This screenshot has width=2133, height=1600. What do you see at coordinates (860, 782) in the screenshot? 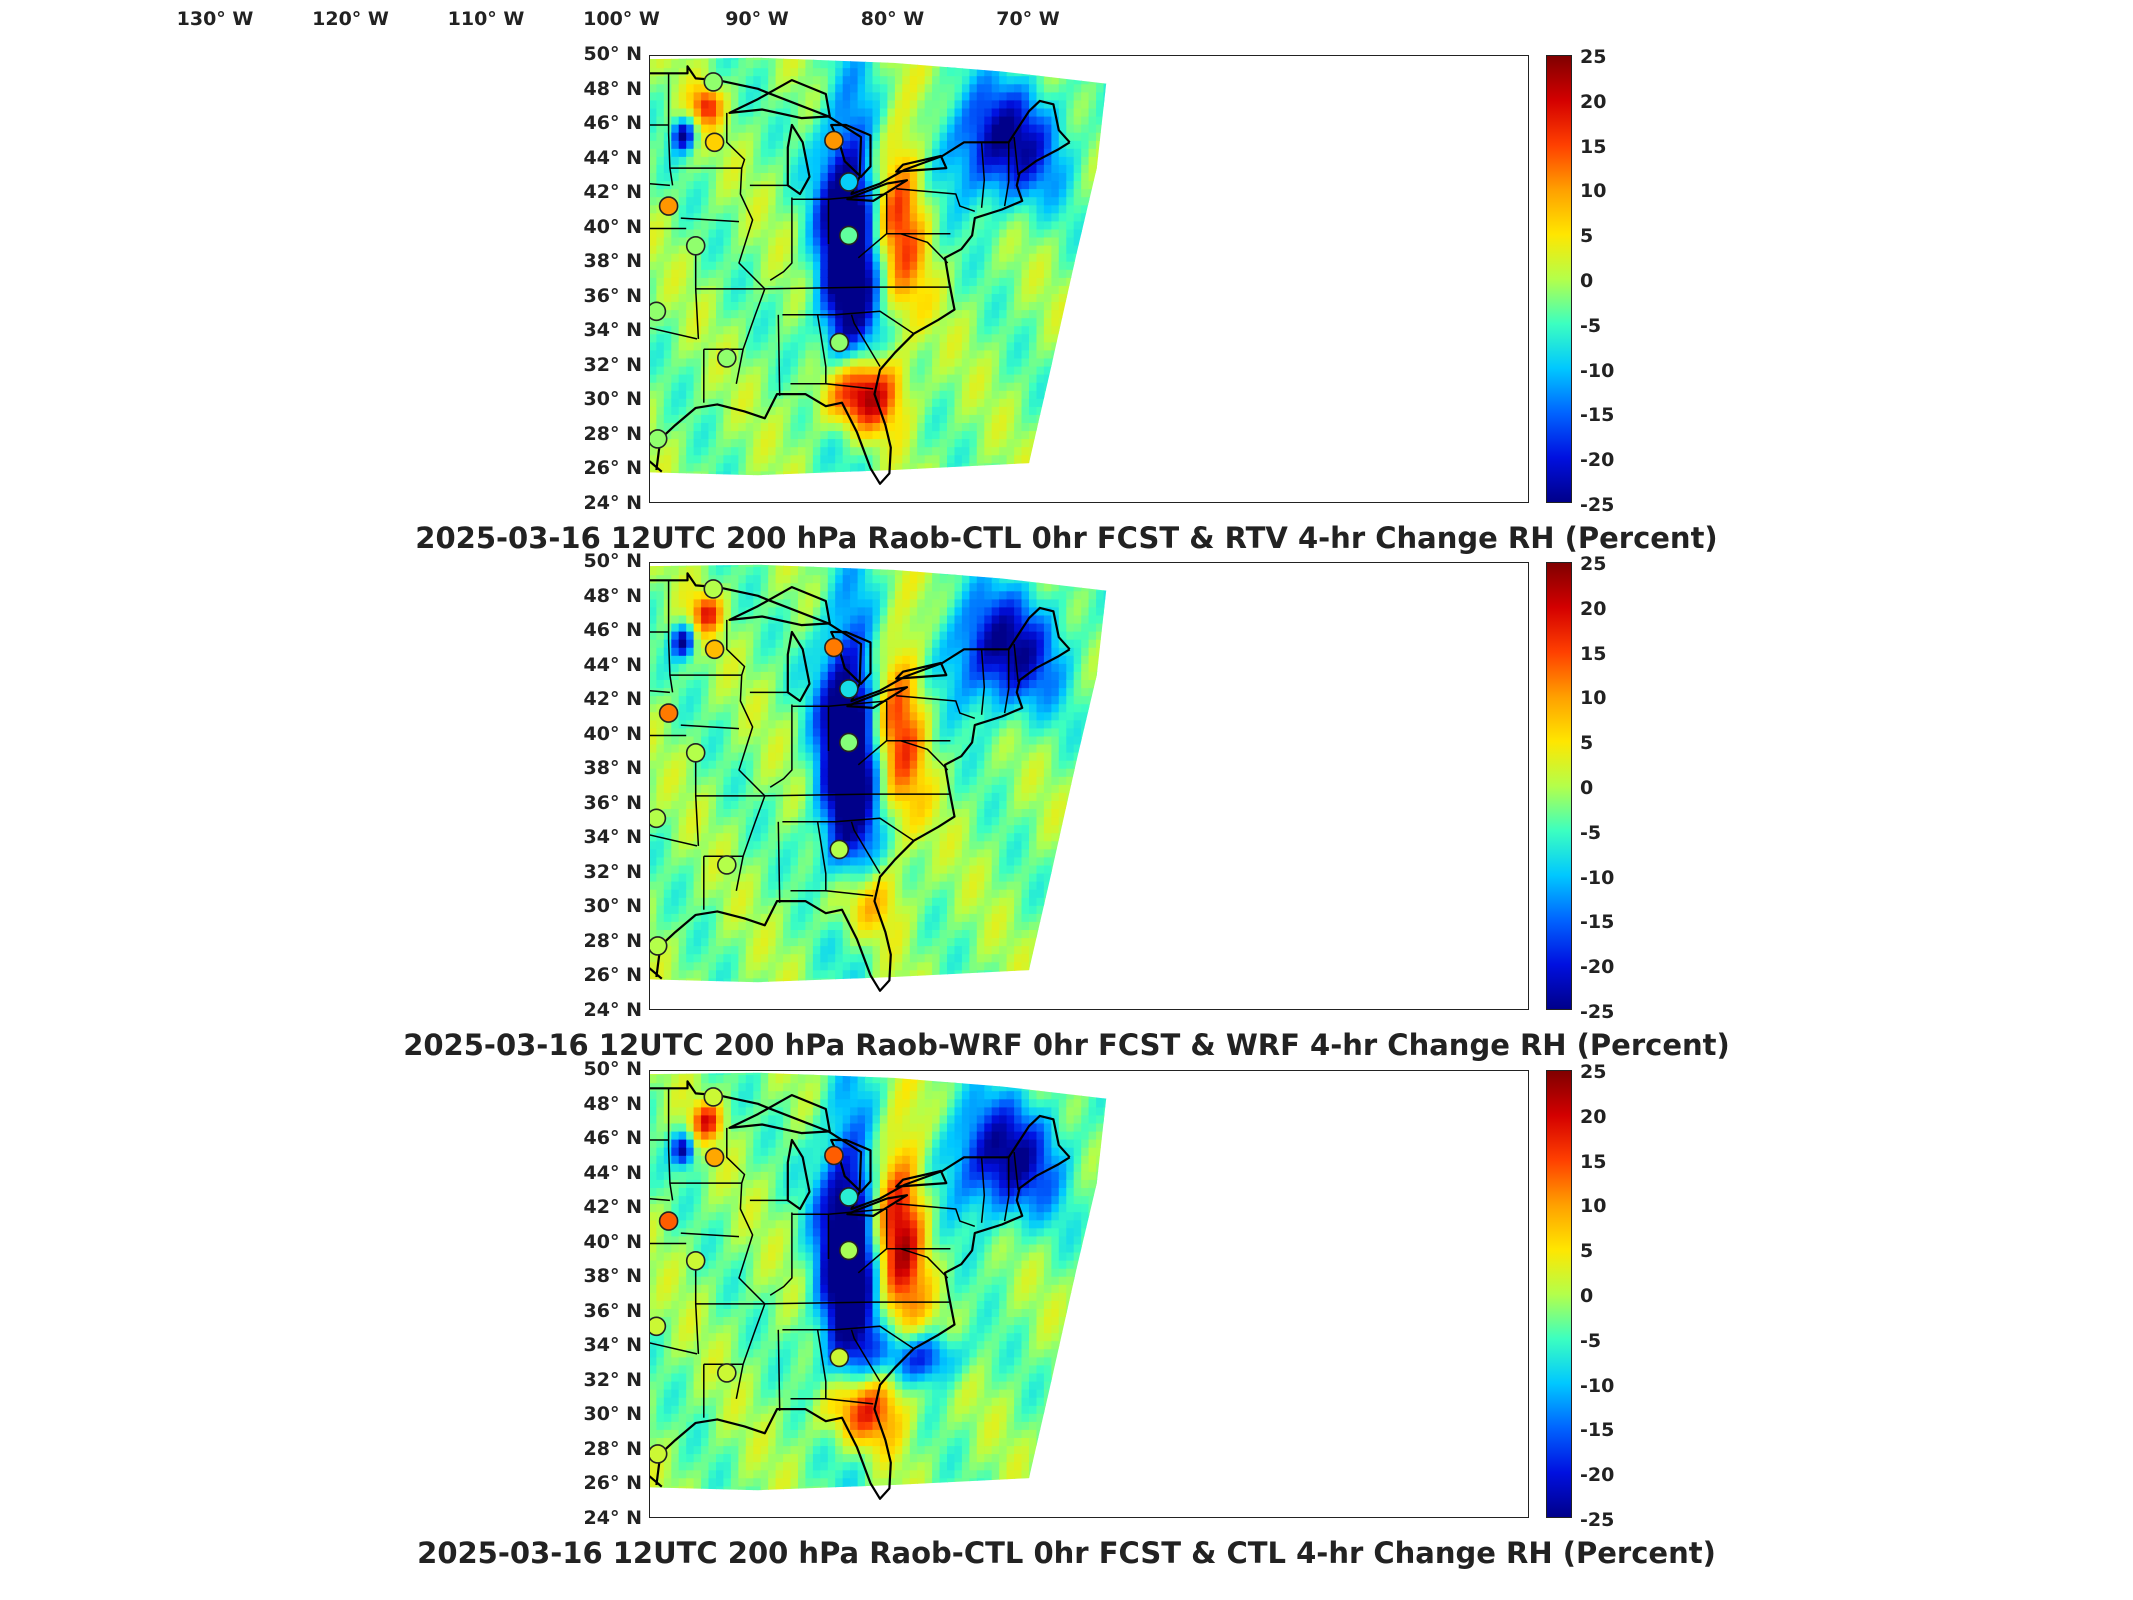
I see `geography-lines` at bounding box center [860, 782].